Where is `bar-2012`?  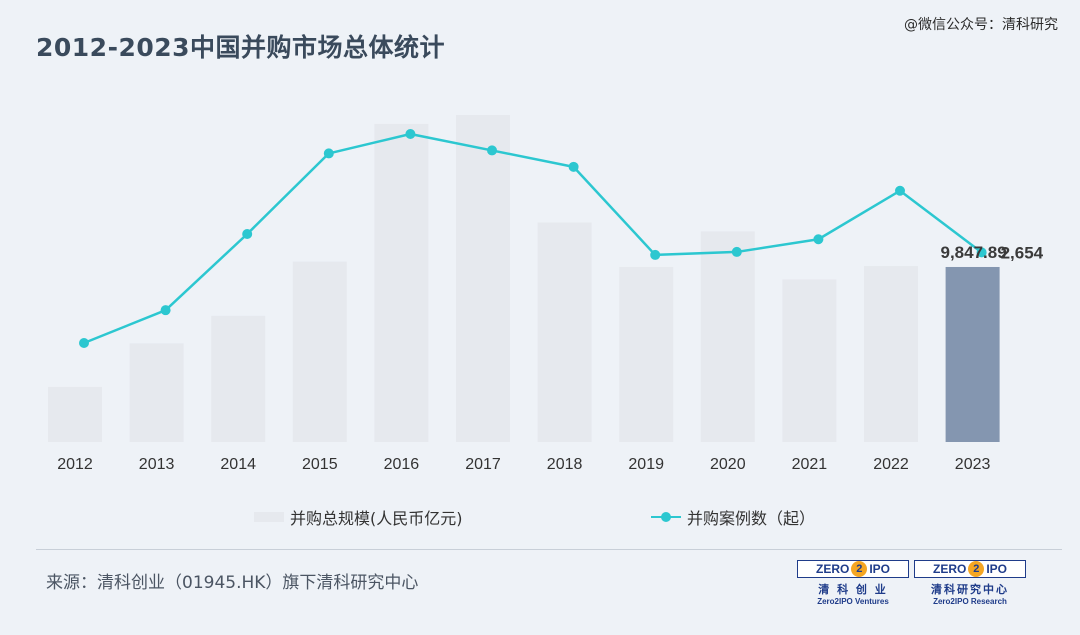
bar-2012 is located at coordinates (75, 414).